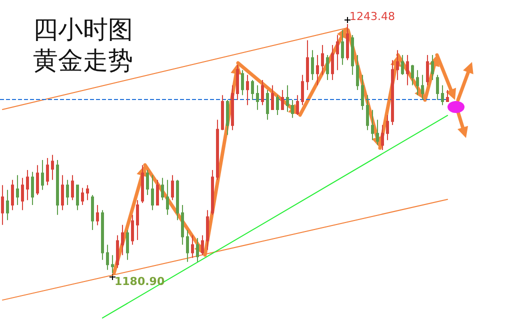 This screenshot has height=319, width=516. What do you see at coordinates (139, 281) in the screenshot?
I see `annotation: 1180.90` at bounding box center [139, 281].